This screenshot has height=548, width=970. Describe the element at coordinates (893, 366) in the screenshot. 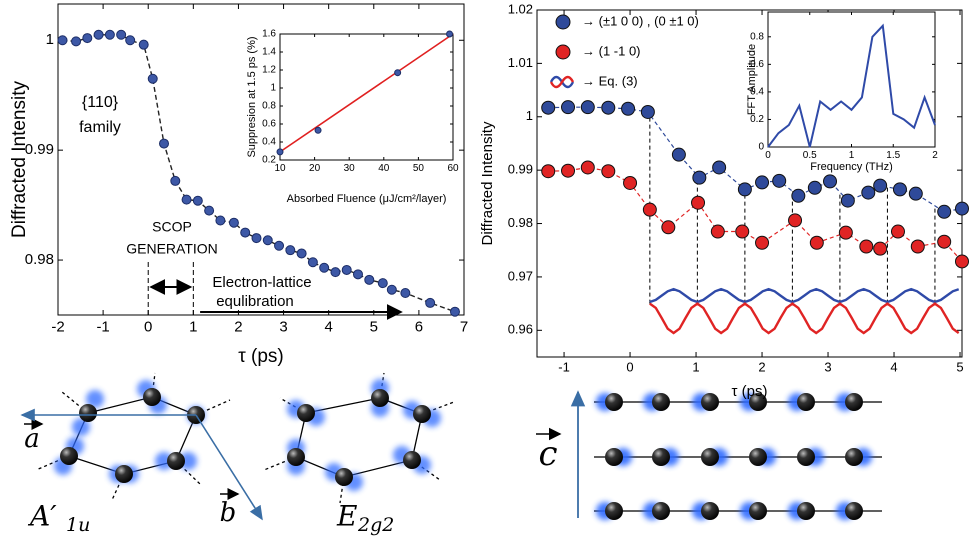

I see `x-tick-label: 4` at that location.